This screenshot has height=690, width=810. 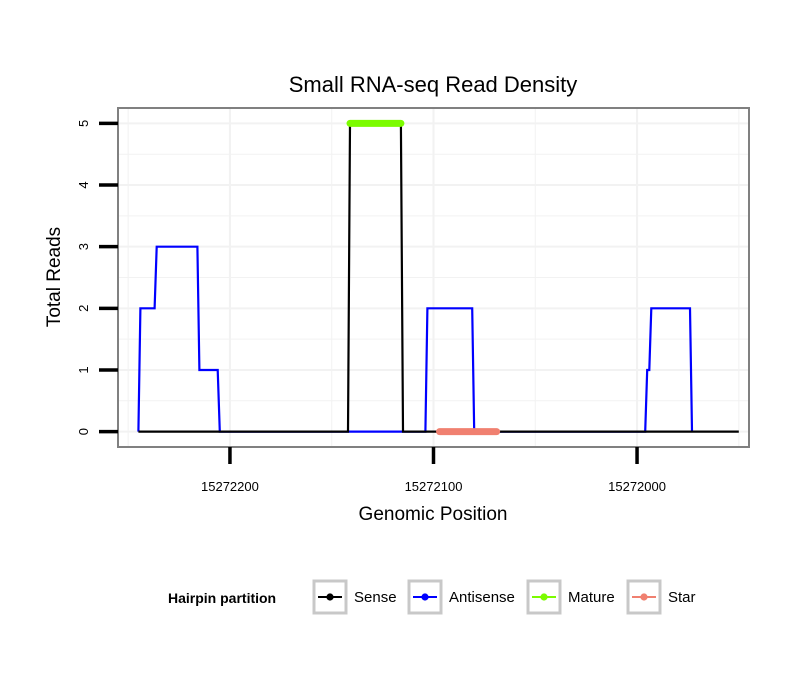 I want to click on legend-label-mature: Mature, so click(x=591, y=597).